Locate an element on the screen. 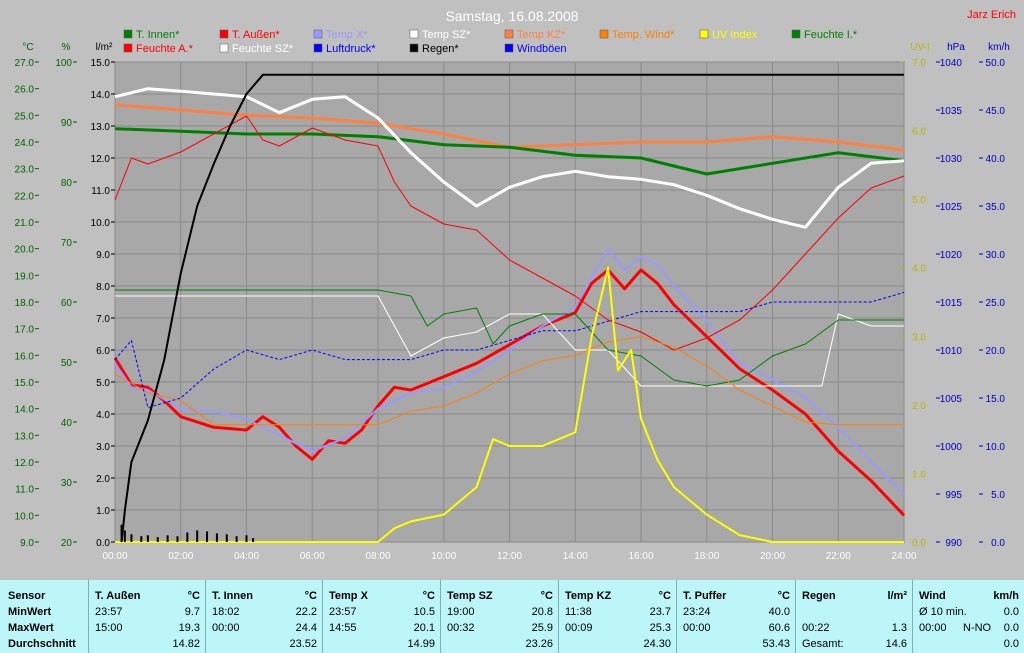 The image size is (1024, 653). sensor-name: Regen is located at coordinates (819, 596).